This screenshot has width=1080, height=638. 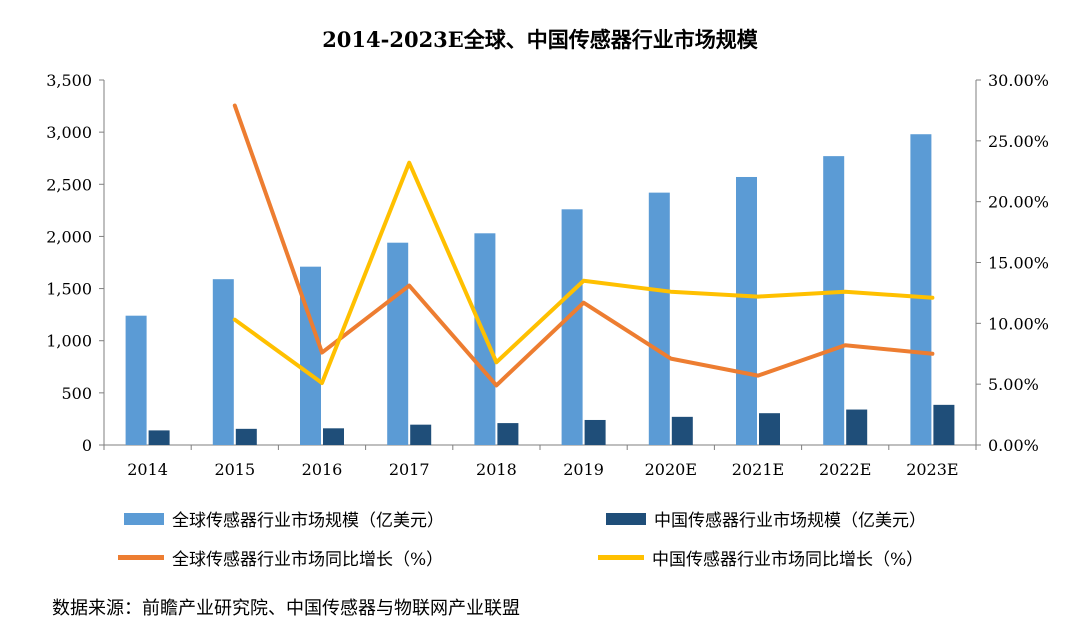 I want to click on legend-swatch-china-growth, so click(x=621, y=557).